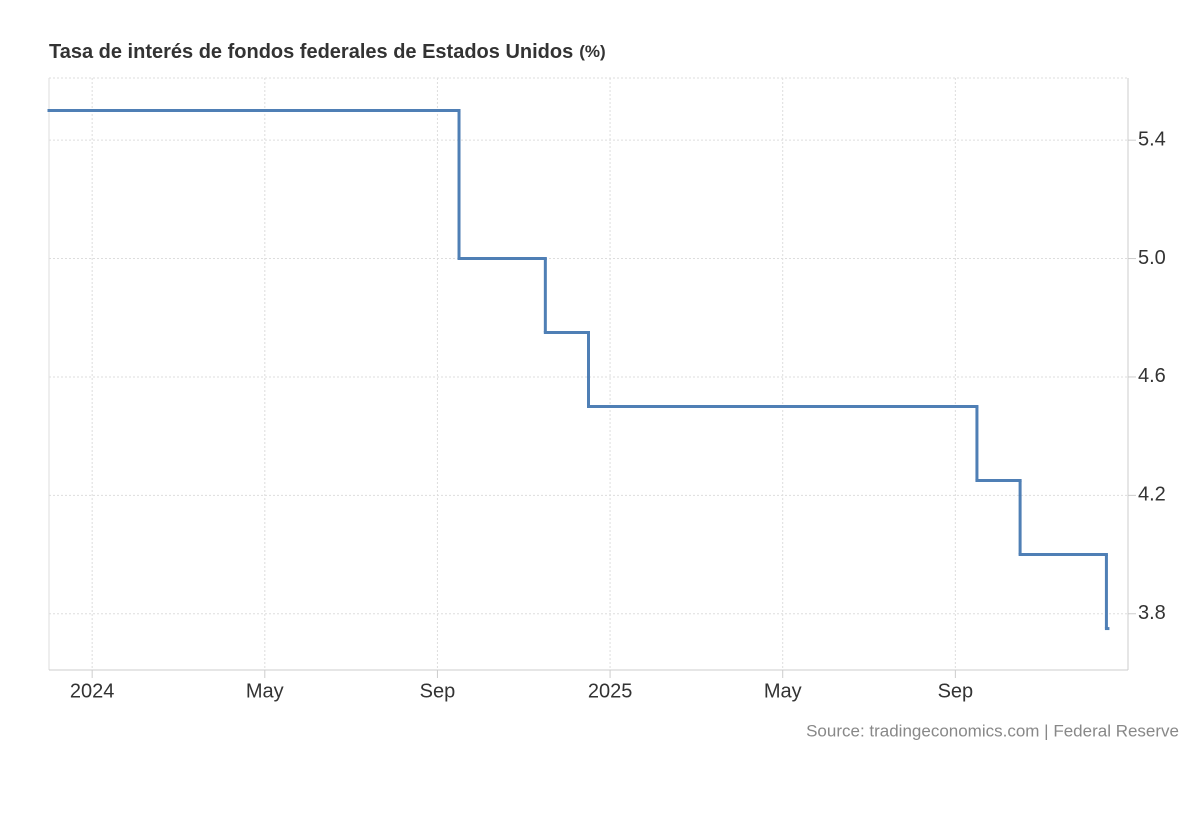  What do you see at coordinates (92, 691) in the screenshot?
I see `x-tick-label: 2024` at bounding box center [92, 691].